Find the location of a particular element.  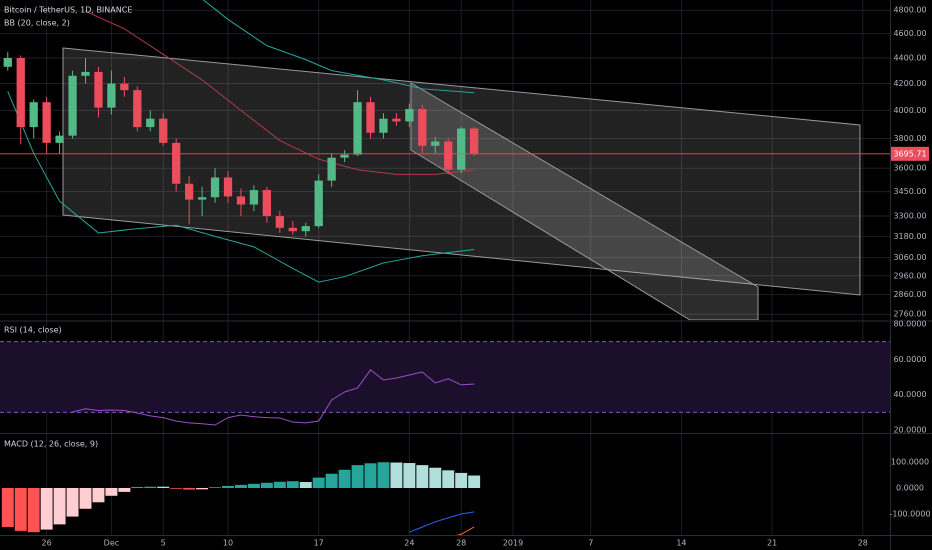

y-tick-label: 100.0000 is located at coordinates (910, 461).